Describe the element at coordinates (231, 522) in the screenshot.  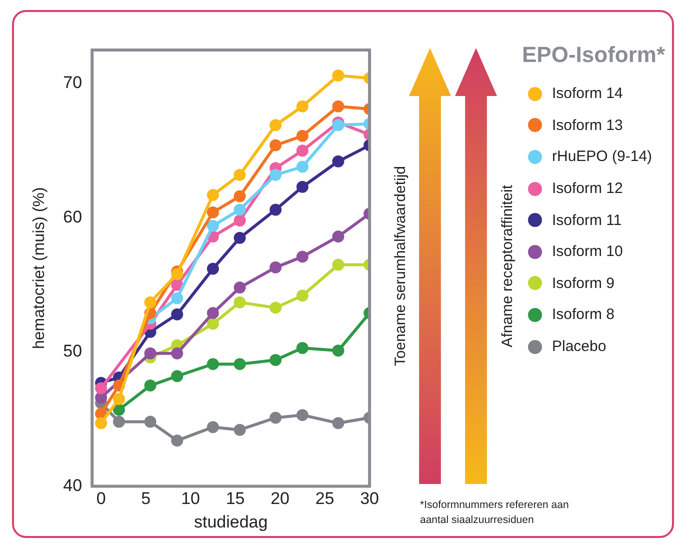
I see `x-axis-title: studiedag` at that location.